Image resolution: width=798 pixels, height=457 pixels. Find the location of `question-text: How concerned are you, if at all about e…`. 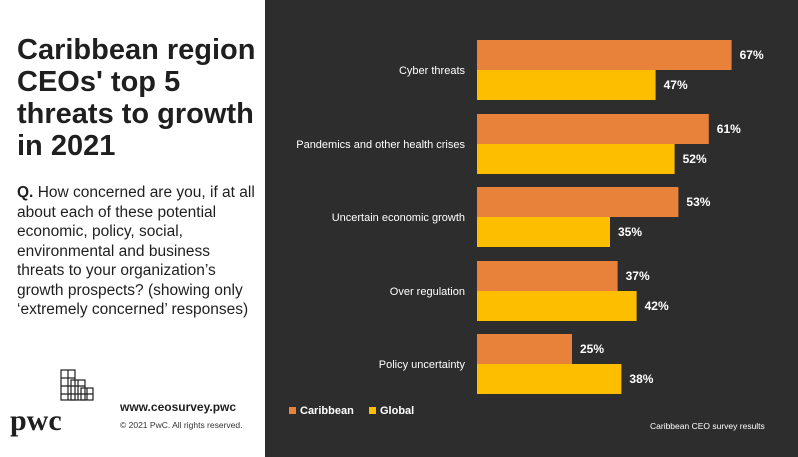

question-text: How concerned are you, if at all about e… is located at coordinates (136, 251).